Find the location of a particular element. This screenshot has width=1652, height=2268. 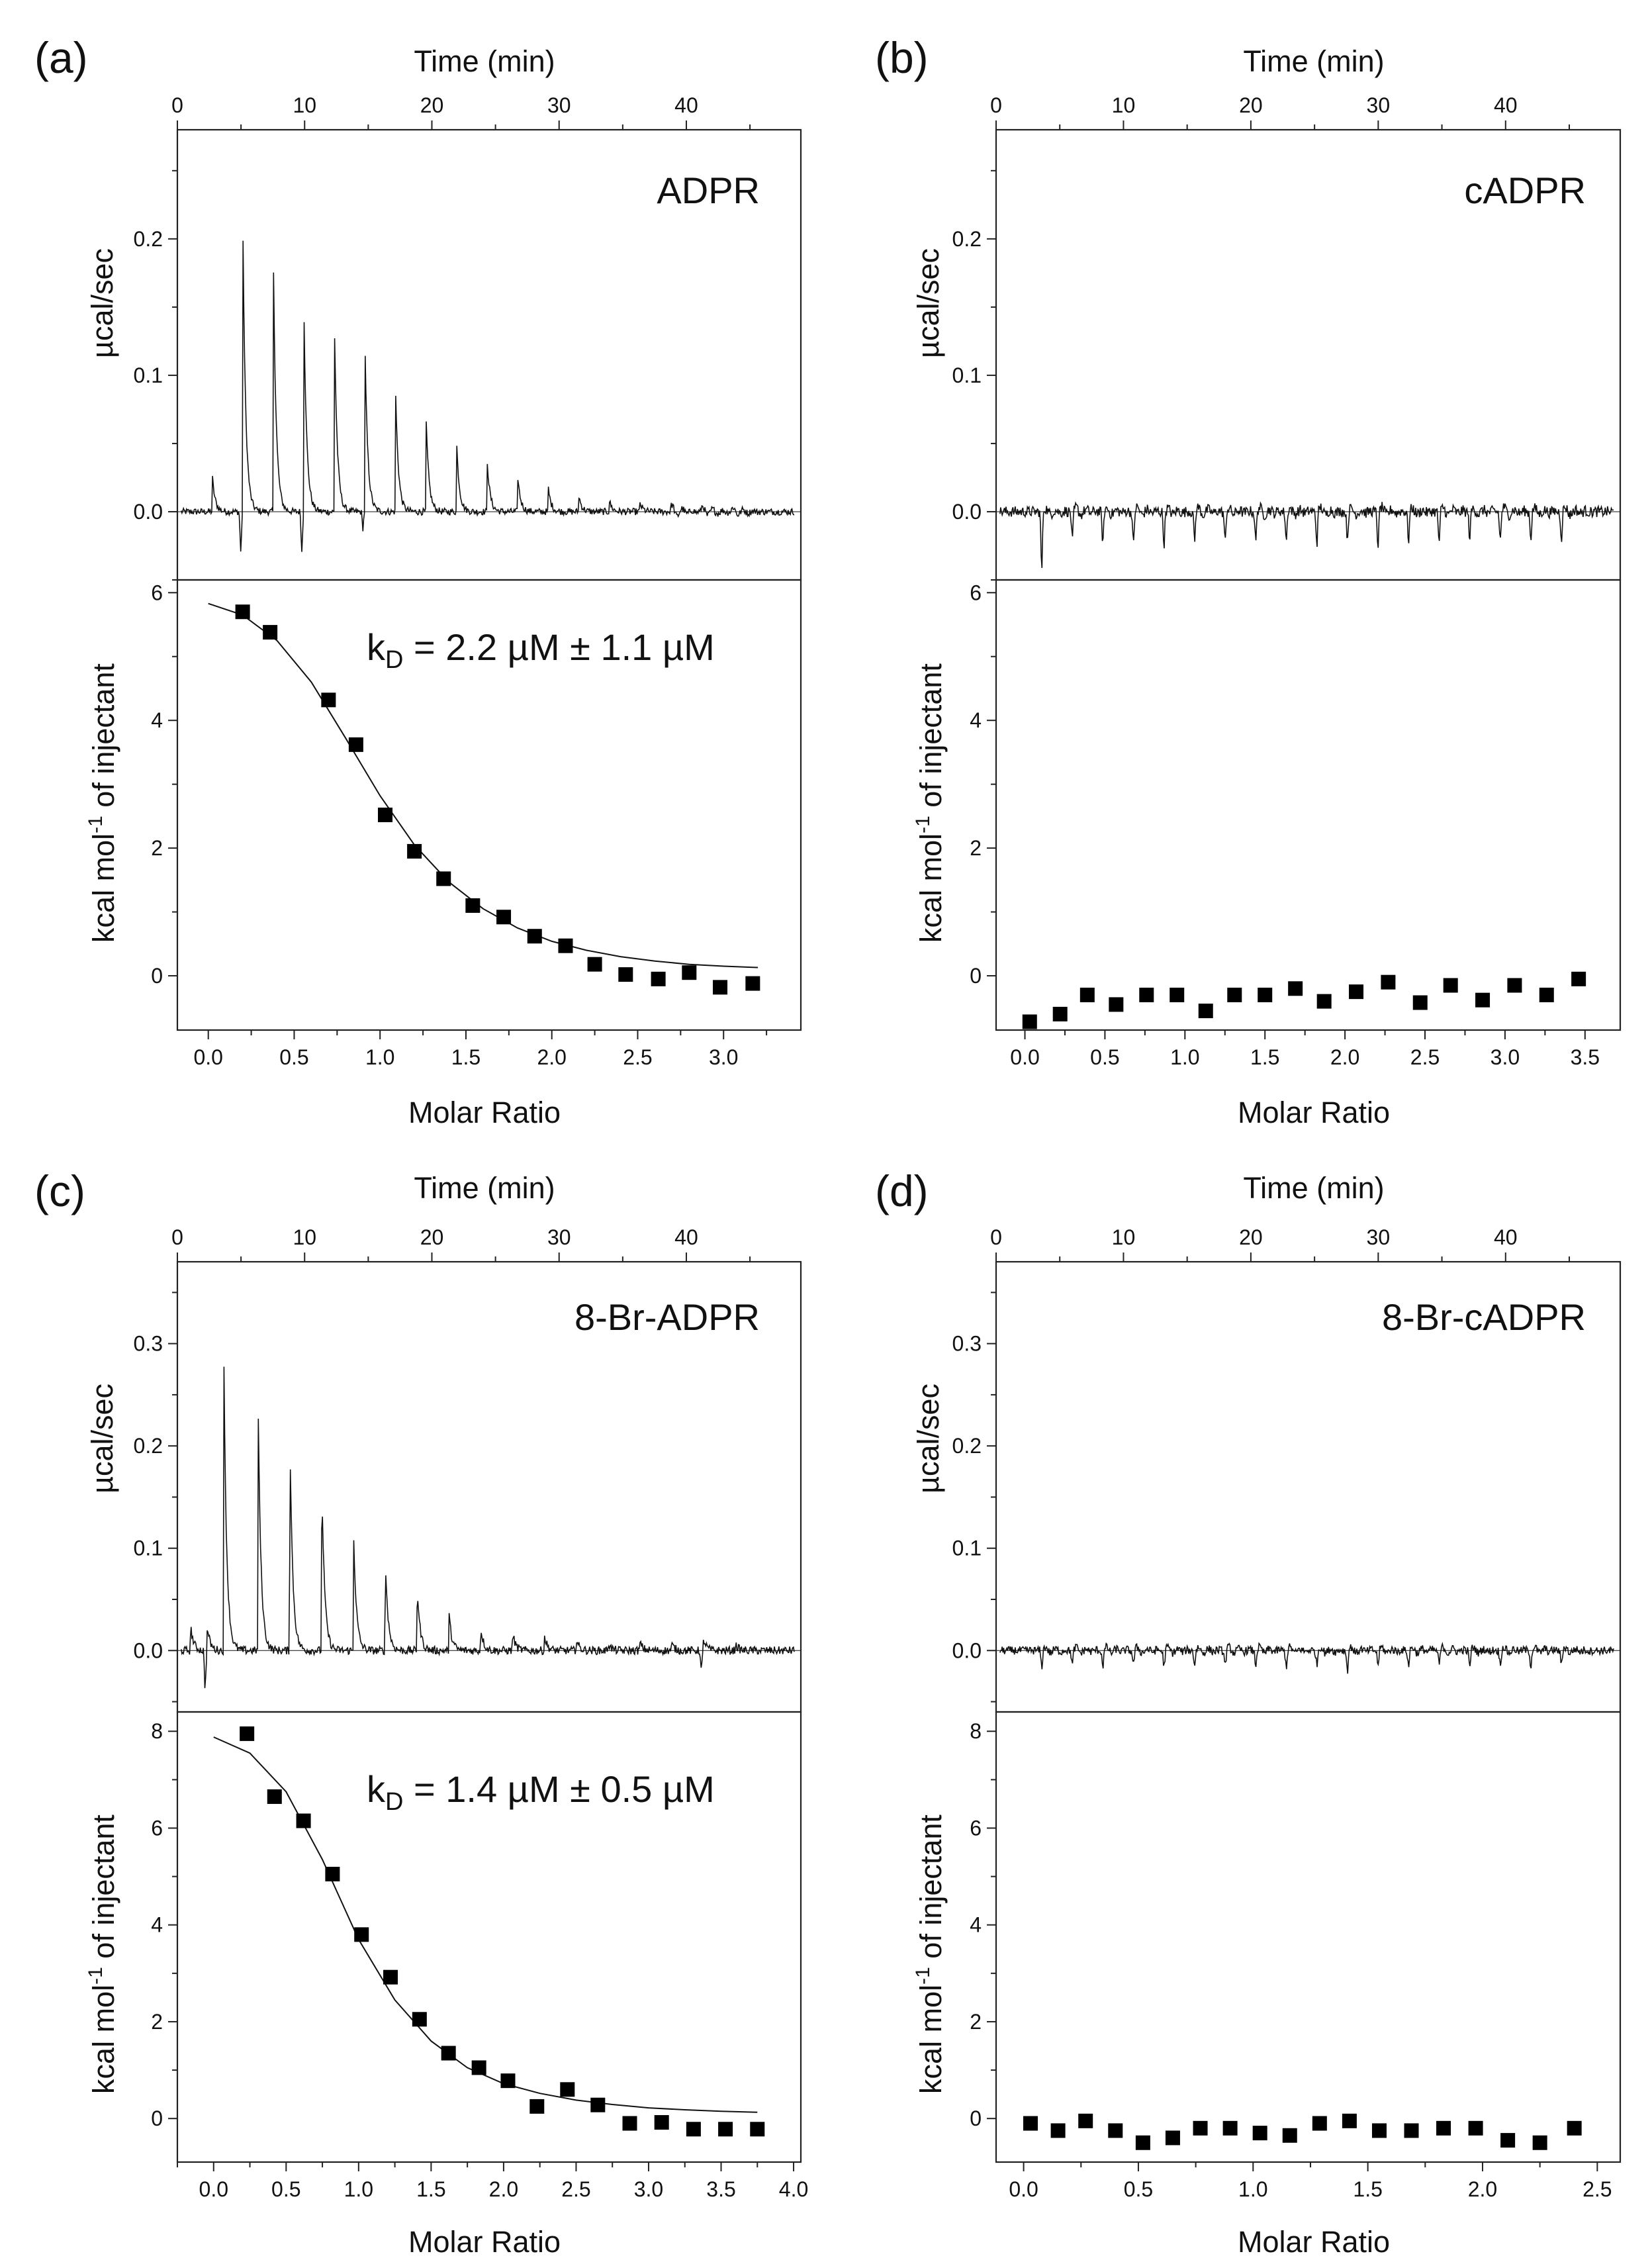

kd-label: kD = 2.2 µM ± 1.1 µM is located at coordinates (541, 650).